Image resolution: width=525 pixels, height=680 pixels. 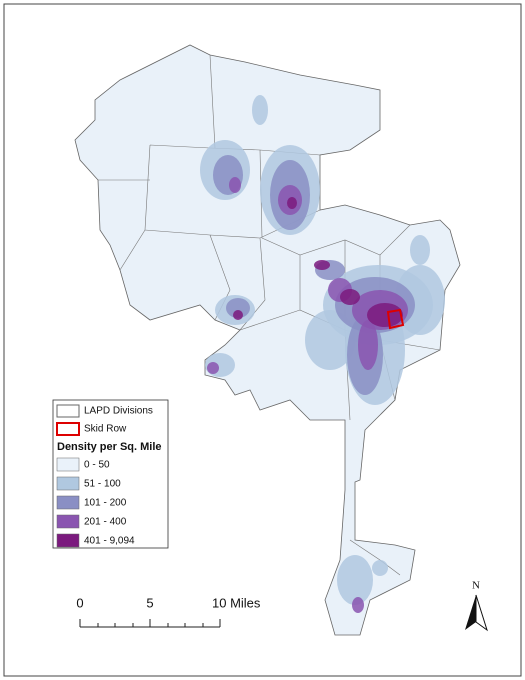 I want to click on arrow-right, so click(x=481, y=613).